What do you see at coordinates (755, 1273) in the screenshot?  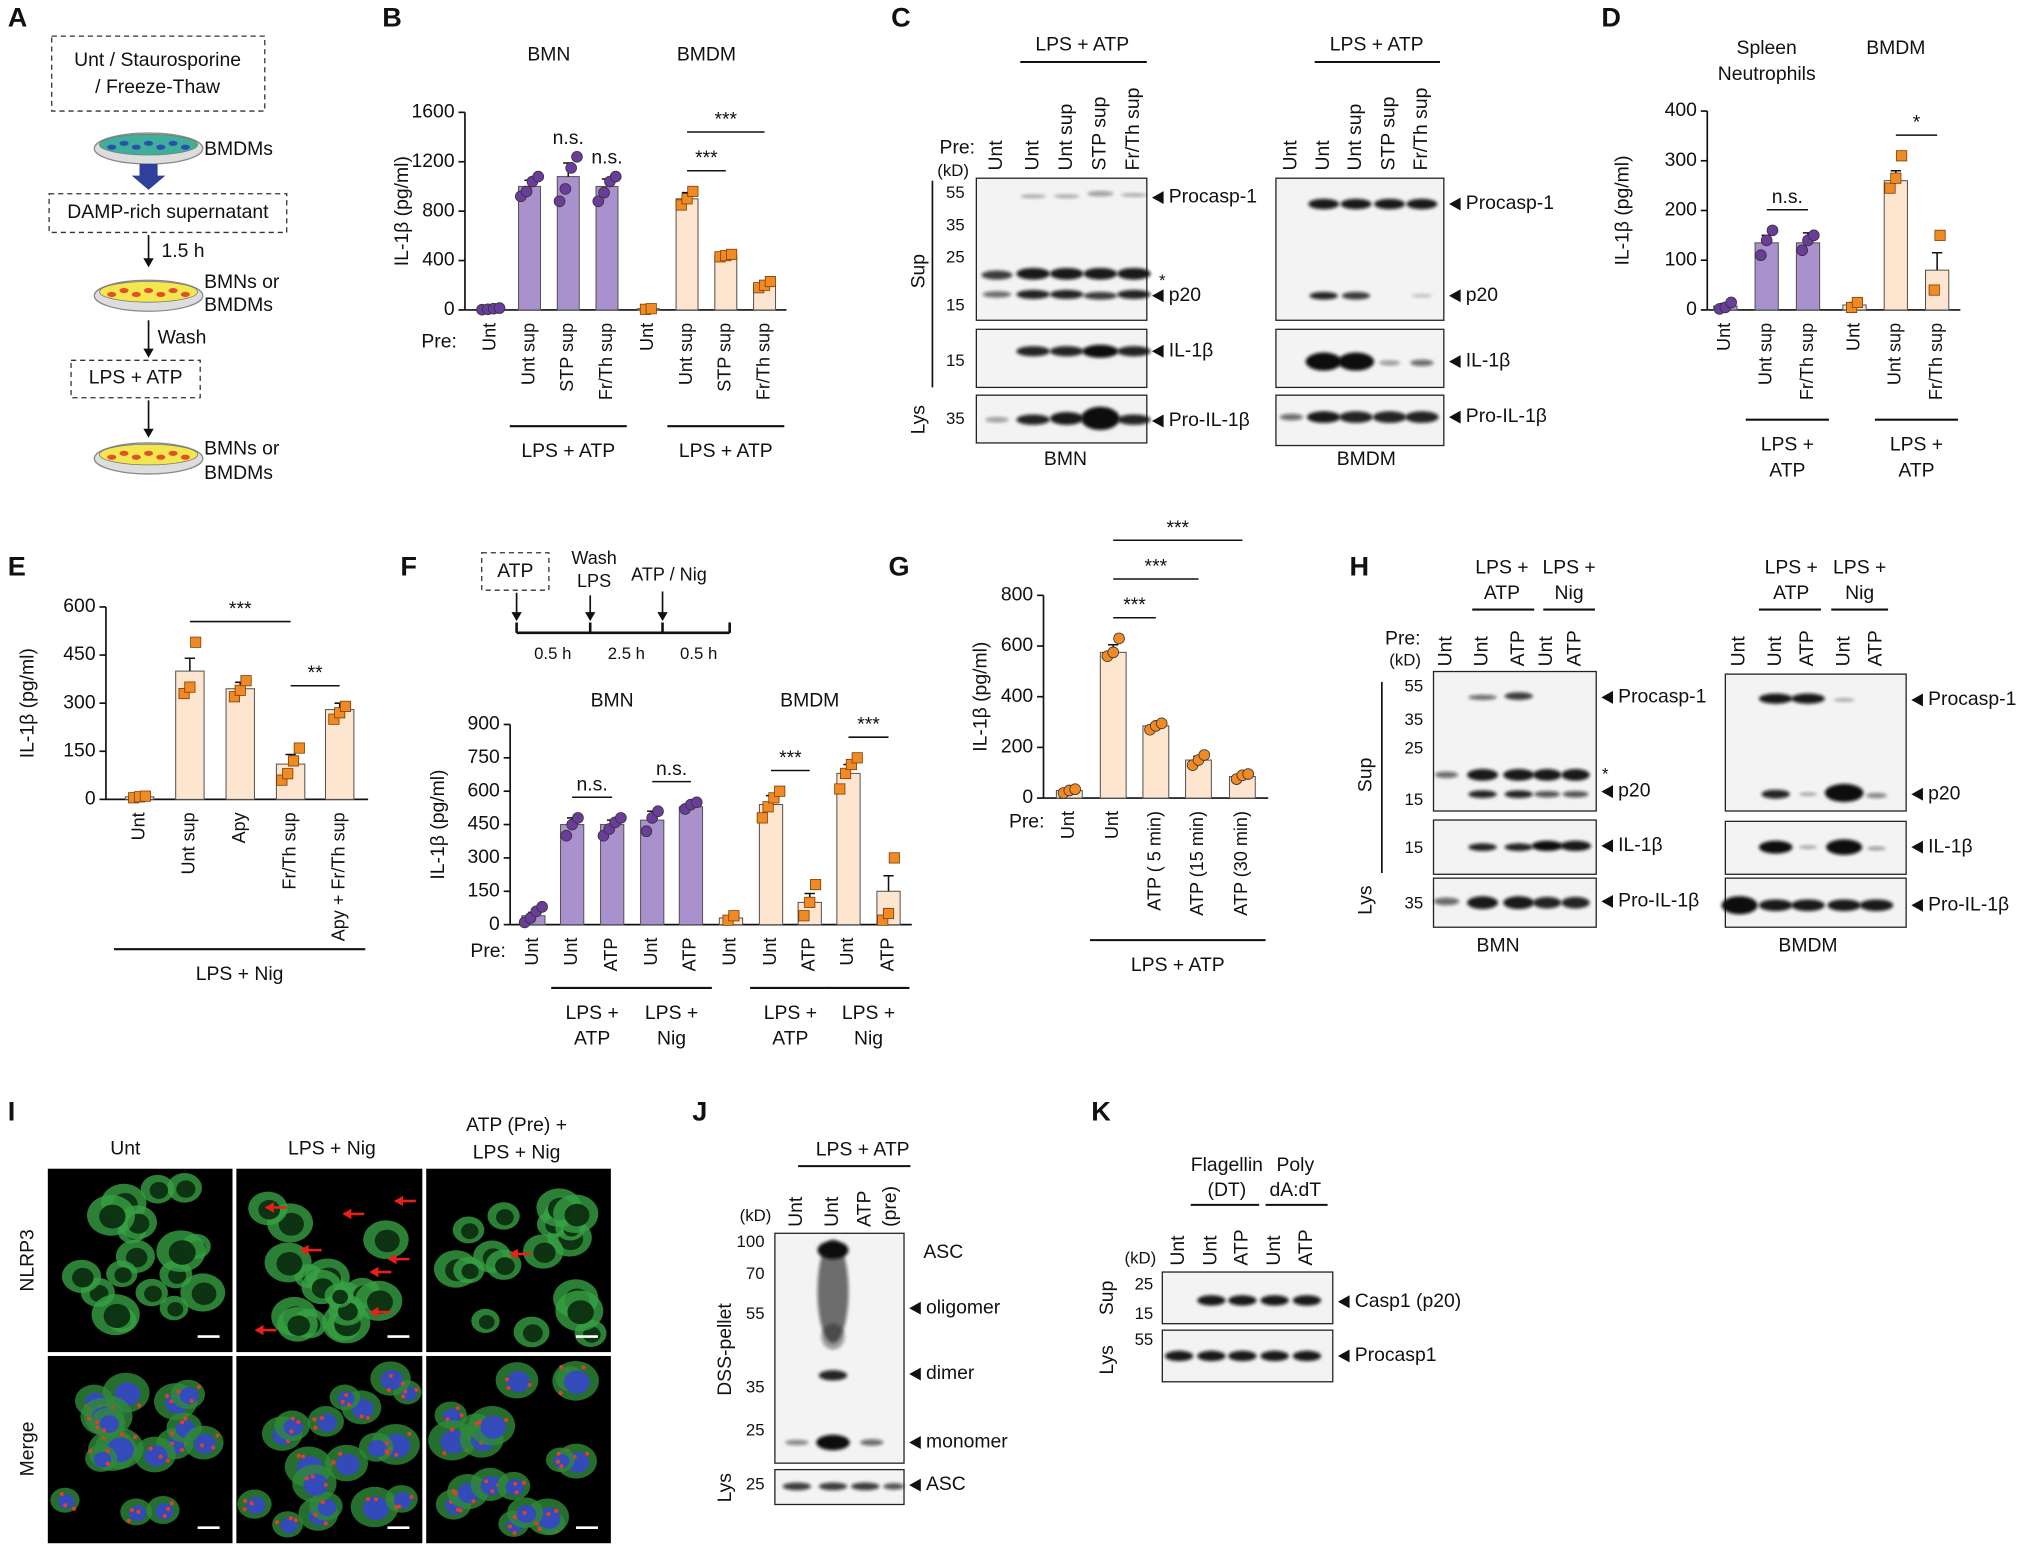 I see `mw-marker: 70` at bounding box center [755, 1273].